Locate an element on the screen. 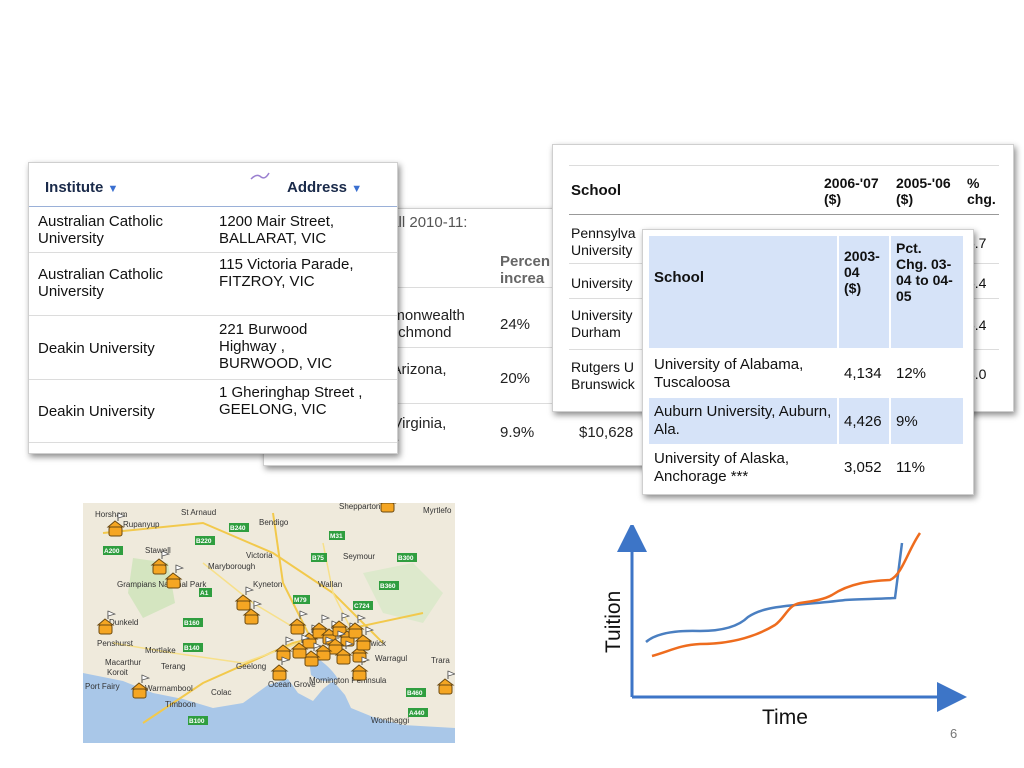  svg-text: Victoria is located at coordinates (259, 555).